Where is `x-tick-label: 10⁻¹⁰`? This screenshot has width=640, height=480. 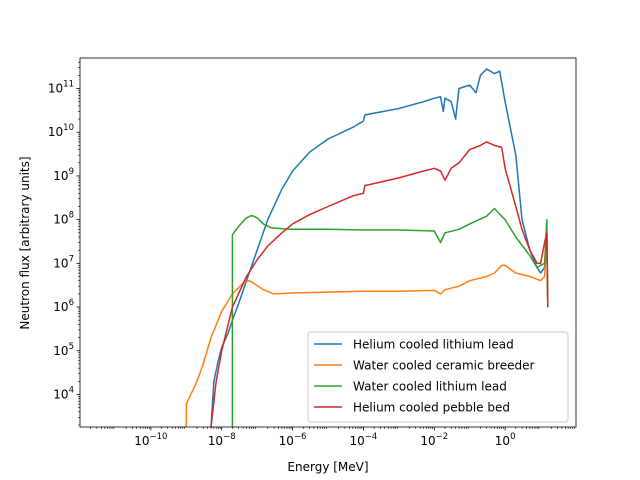
x-tick-label: 10⁻¹⁰ is located at coordinates (150, 440).